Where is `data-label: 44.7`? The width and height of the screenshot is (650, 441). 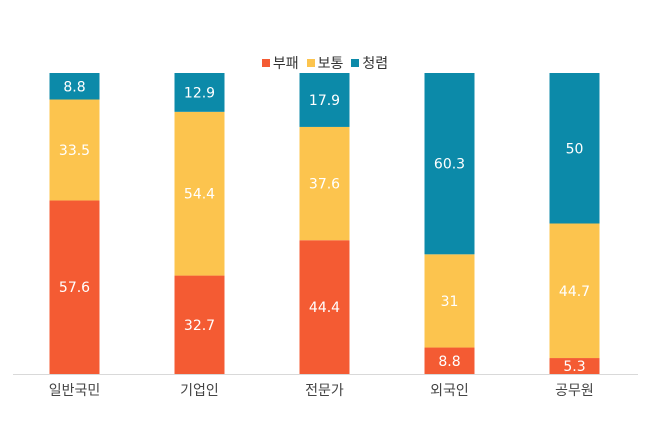 data-label: 44.7 is located at coordinates (574, 292).